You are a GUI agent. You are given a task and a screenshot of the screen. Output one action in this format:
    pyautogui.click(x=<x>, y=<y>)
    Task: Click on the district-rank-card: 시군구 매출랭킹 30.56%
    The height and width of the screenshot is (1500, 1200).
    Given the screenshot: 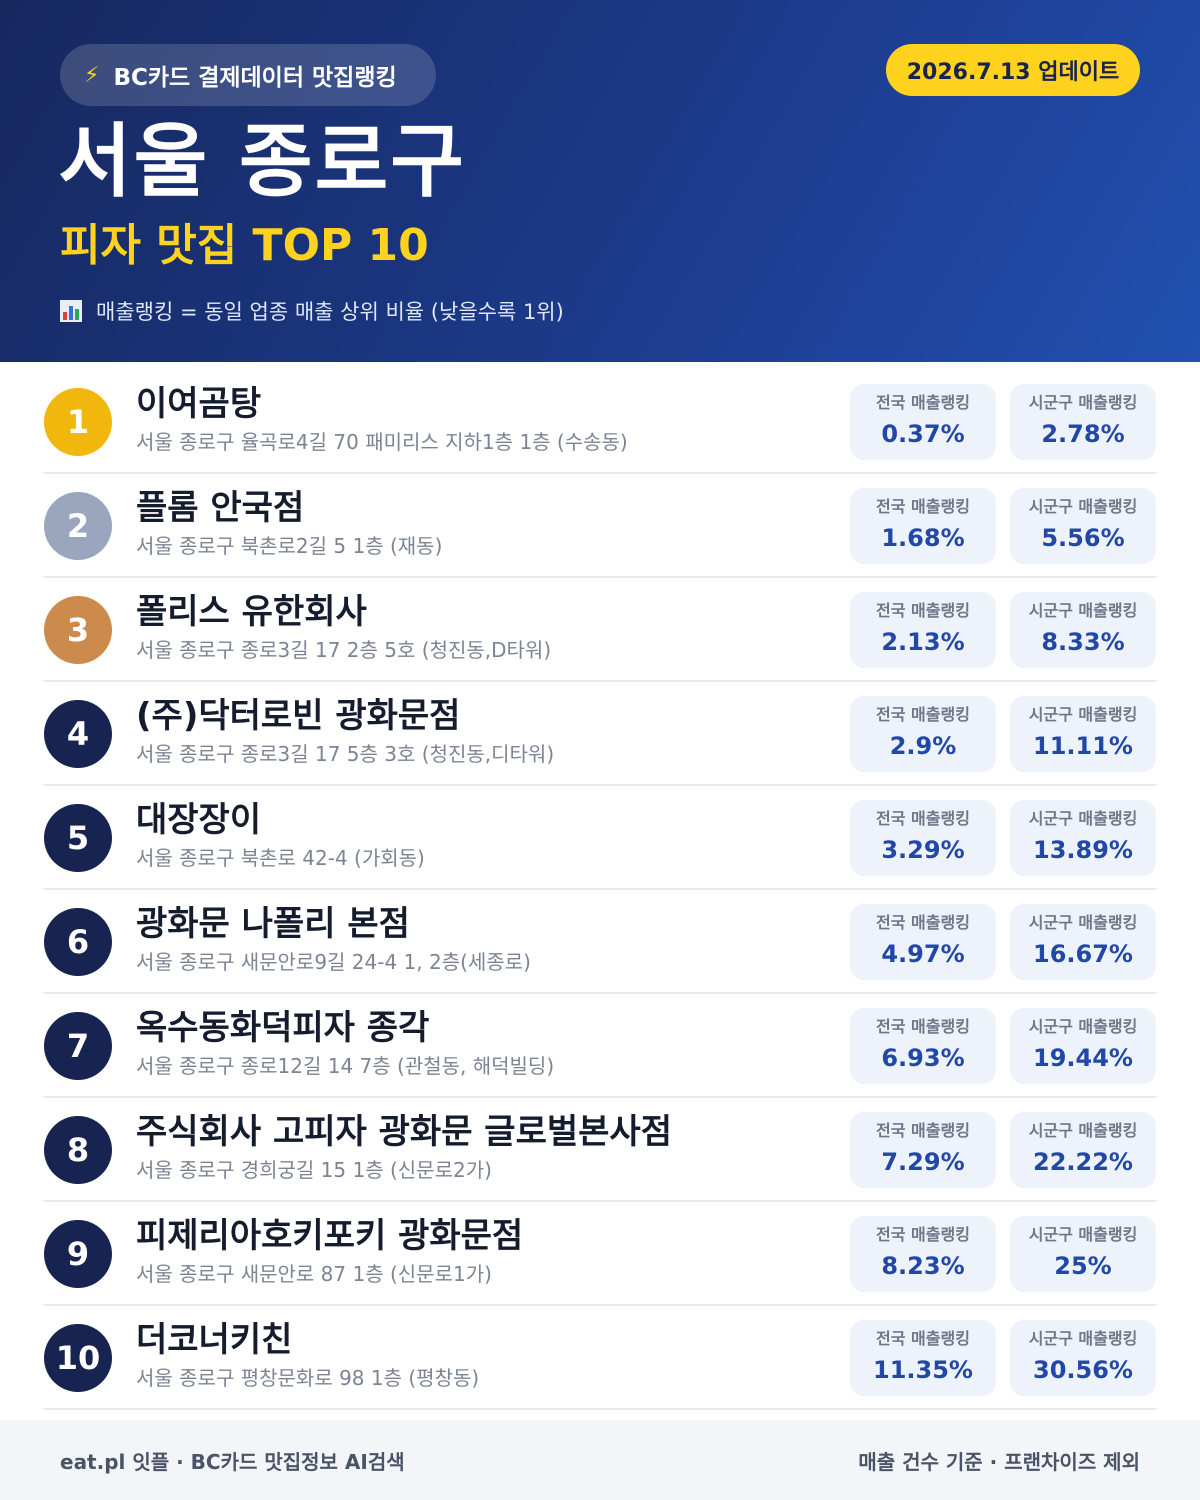 What is the action you would take?
    pyautogui.click(x=1083, y=1358)
    